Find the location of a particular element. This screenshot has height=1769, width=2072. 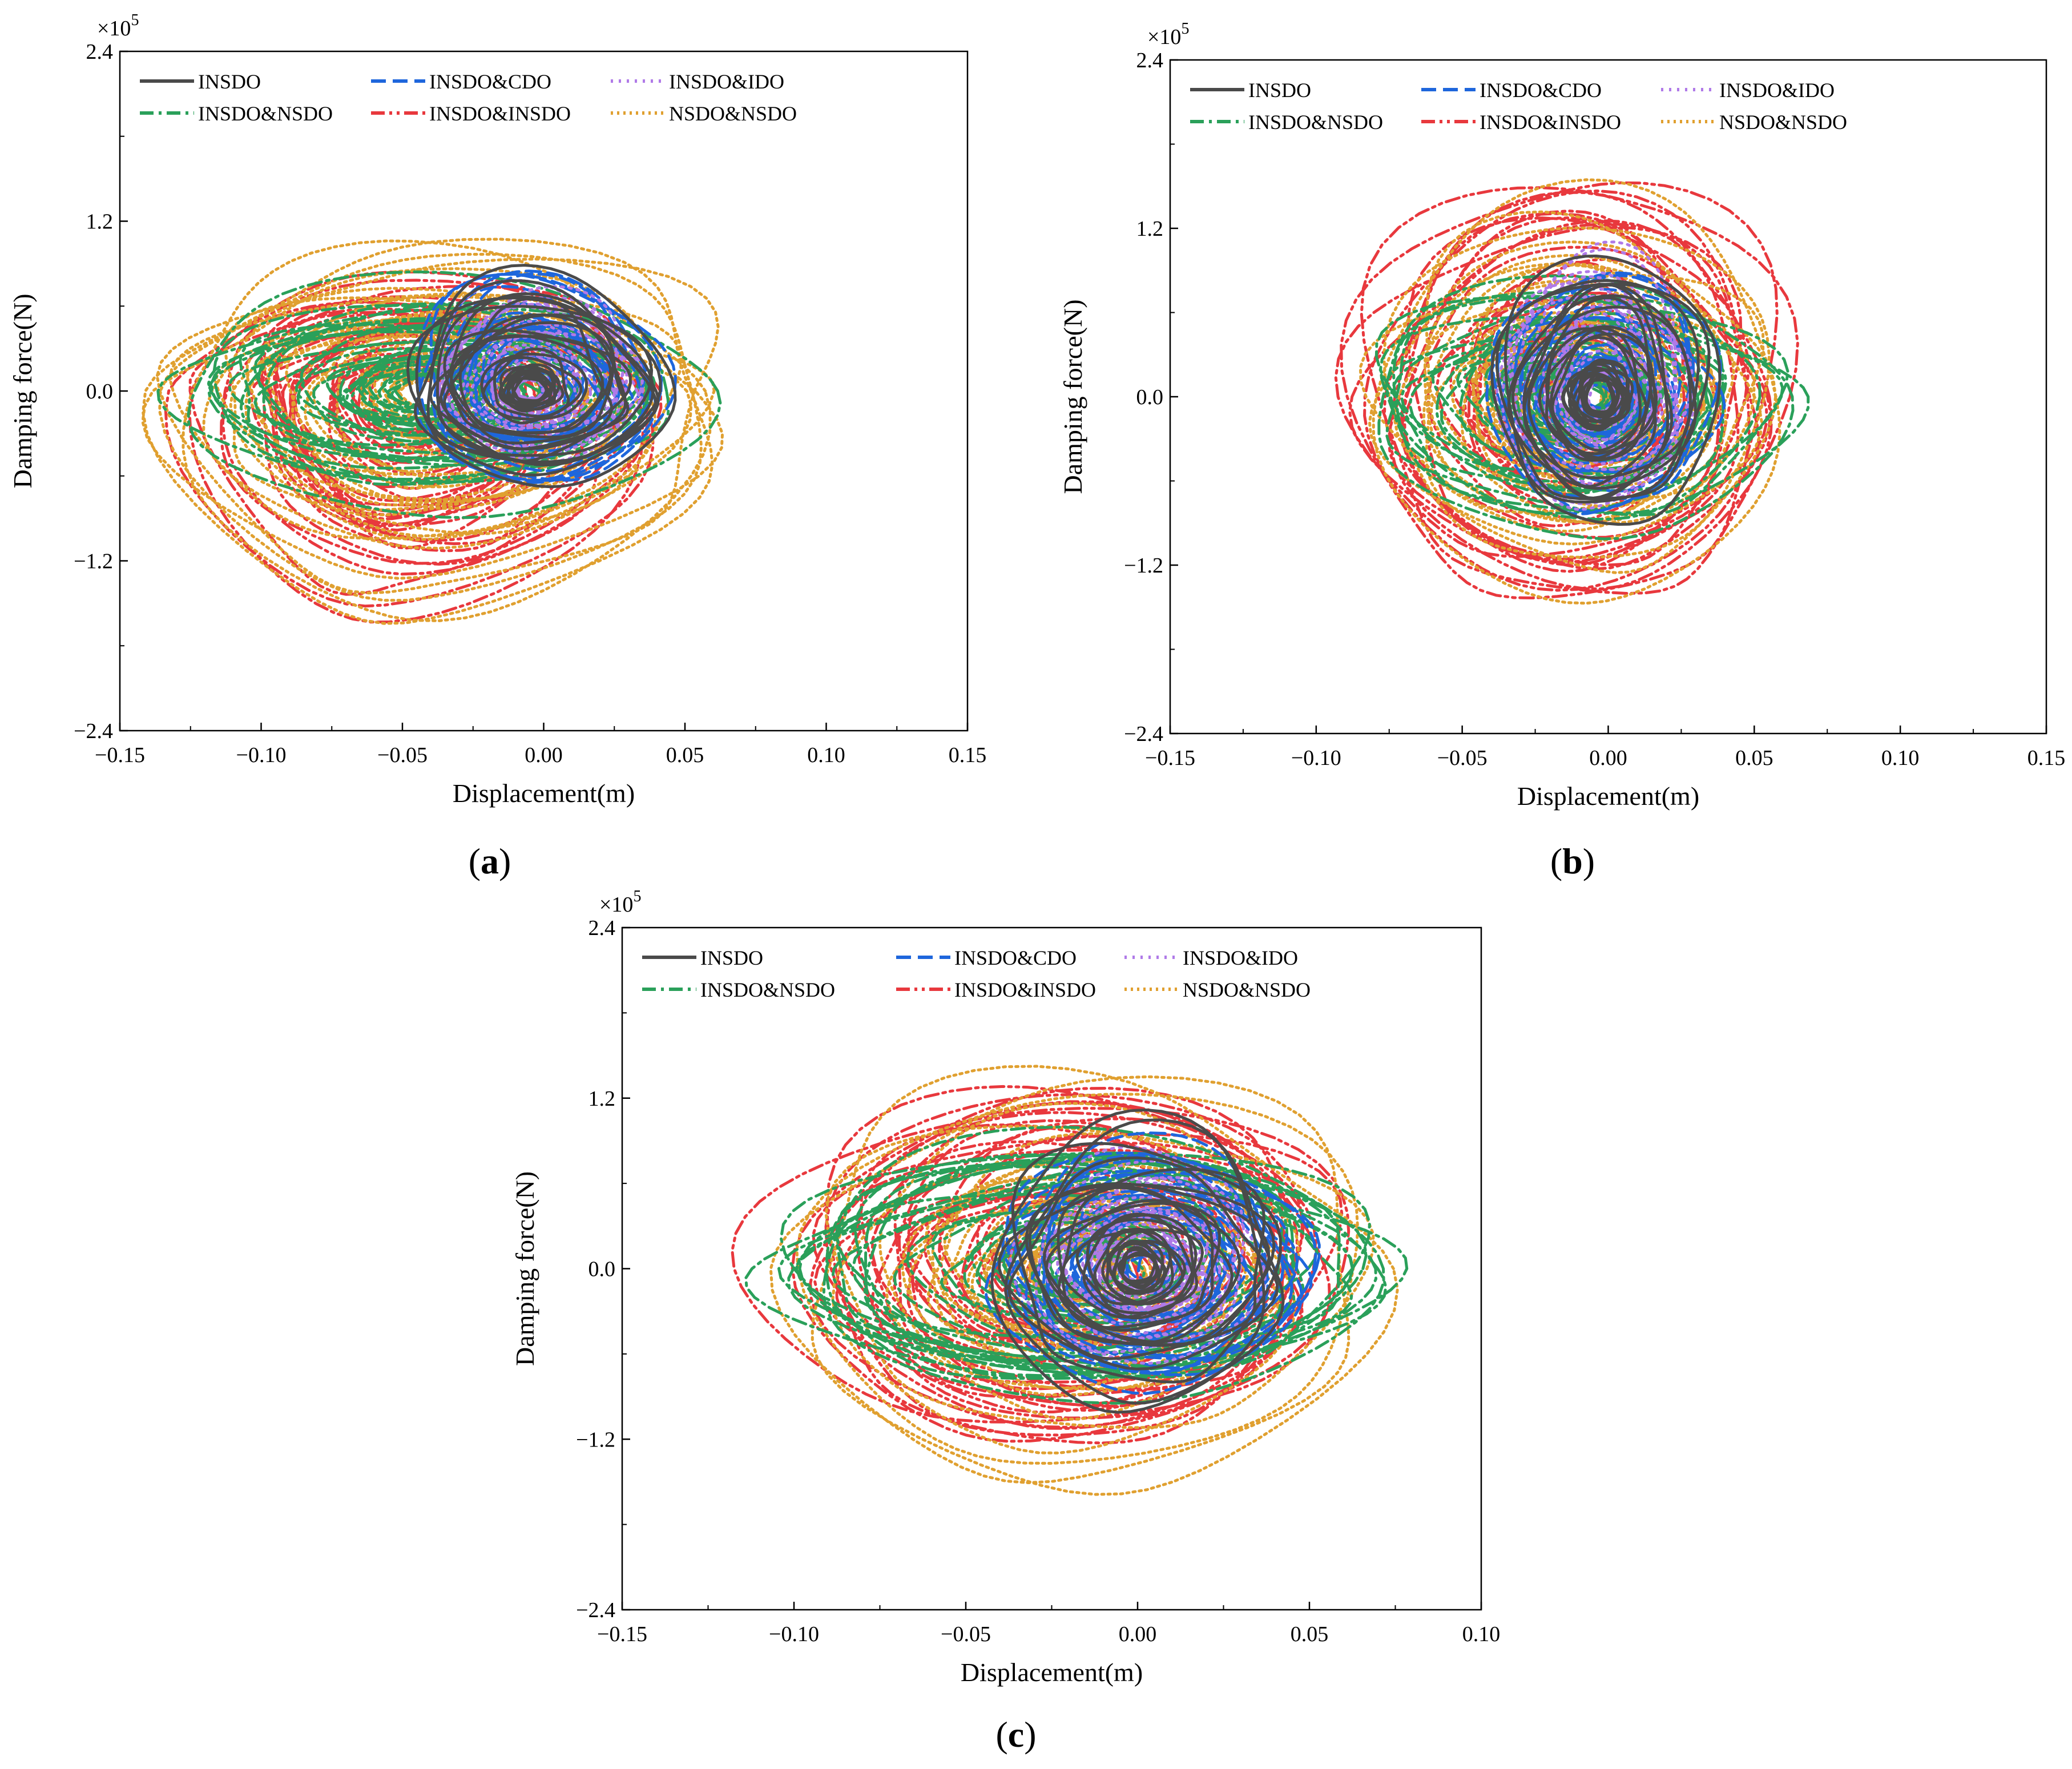

subfigure-label-a: (a) is located at coordinates (490, 861).